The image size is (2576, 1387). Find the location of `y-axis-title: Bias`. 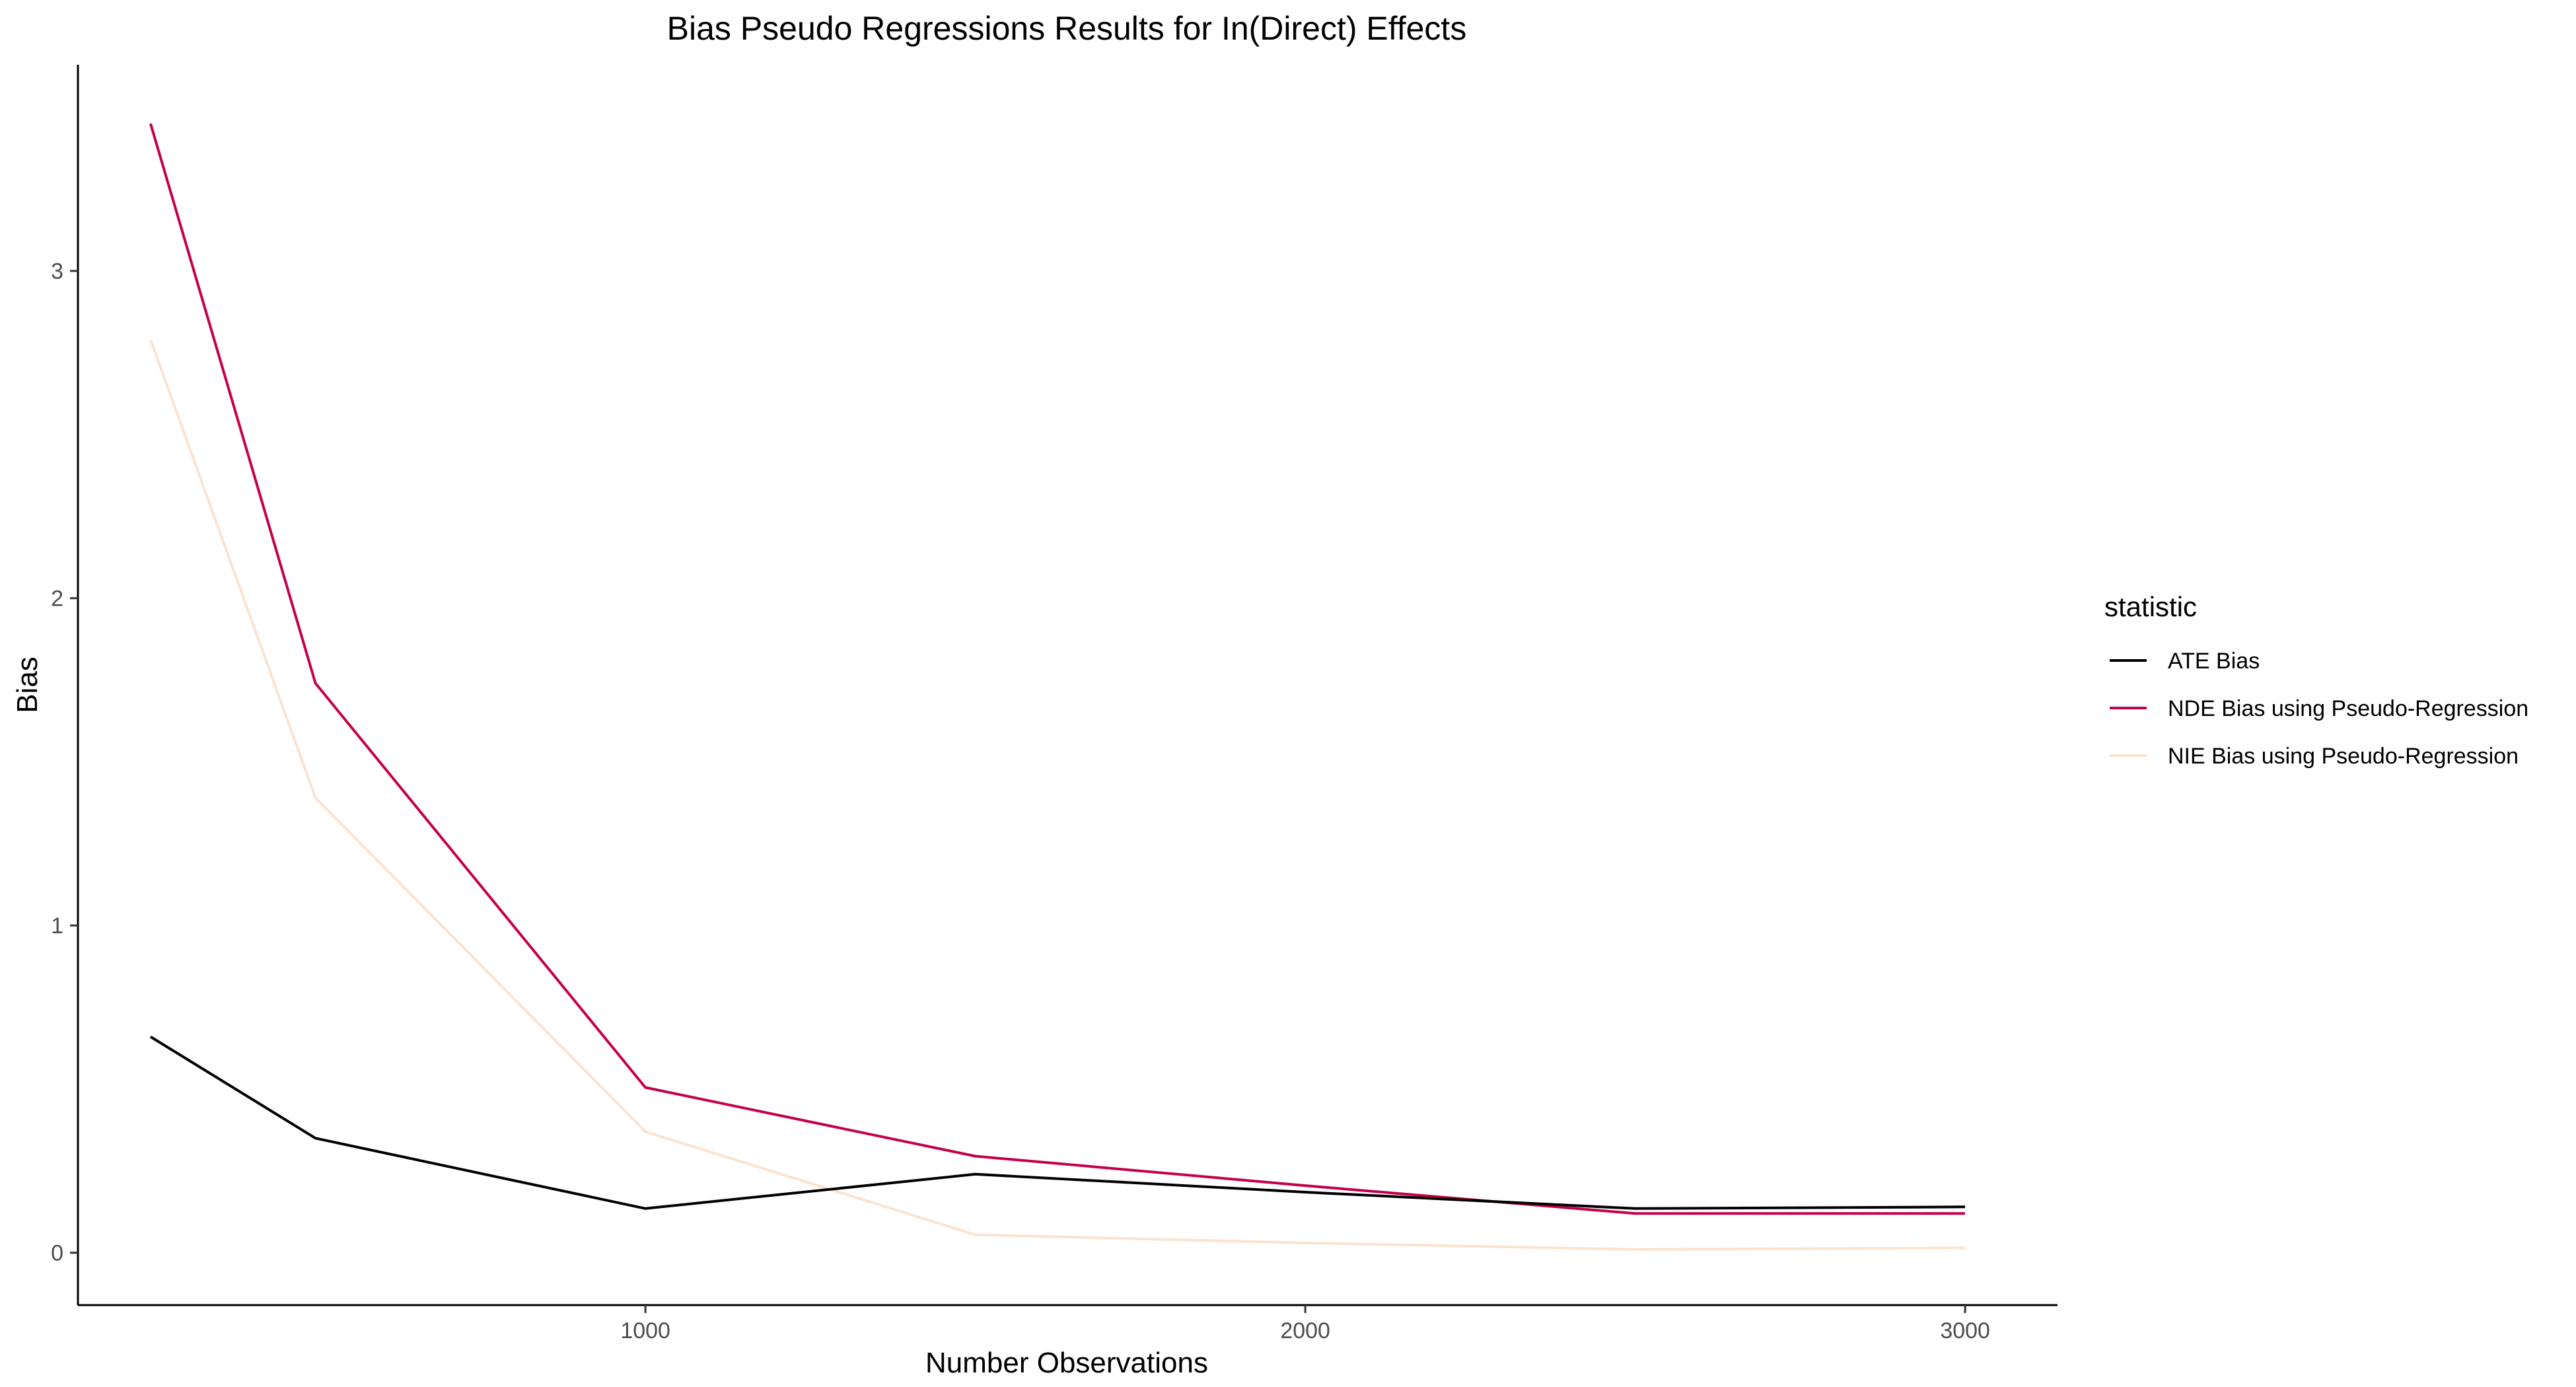

y-axis-title: Bias is located at coordinates (28, 685).